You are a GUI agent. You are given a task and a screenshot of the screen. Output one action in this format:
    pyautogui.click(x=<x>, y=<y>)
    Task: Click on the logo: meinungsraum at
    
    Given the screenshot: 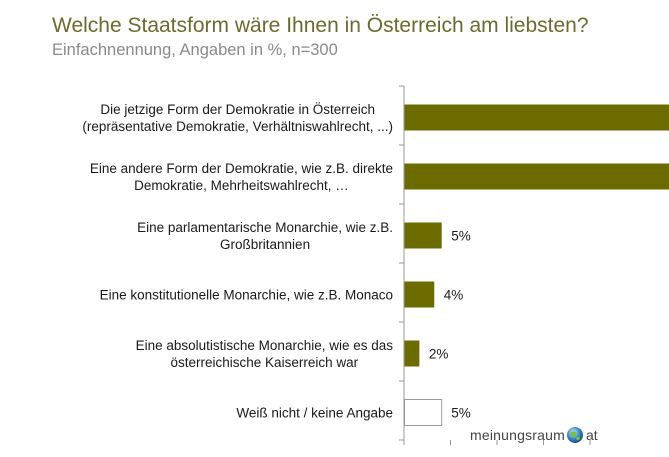 What is the action you would take?
    pyautogui.click(x=534, y=435)
    